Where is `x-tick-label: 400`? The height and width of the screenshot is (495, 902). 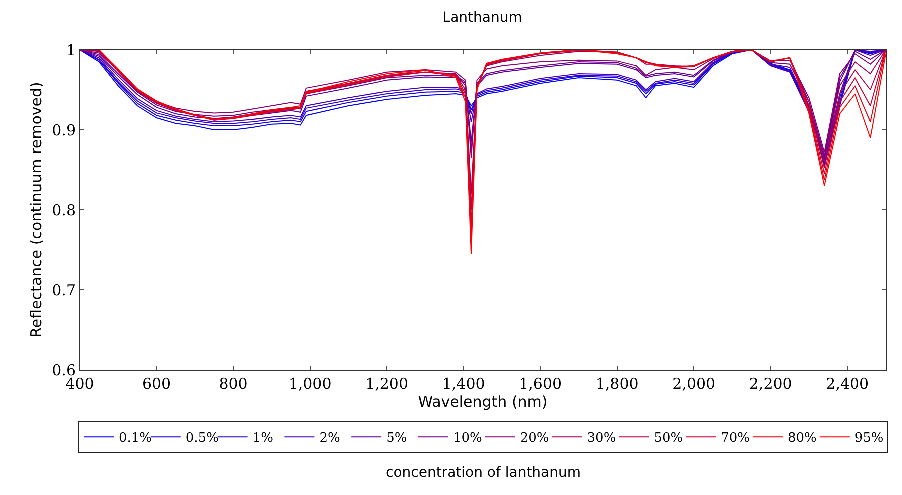 x-tick-label: 400 is located at coordinates (80, 384).